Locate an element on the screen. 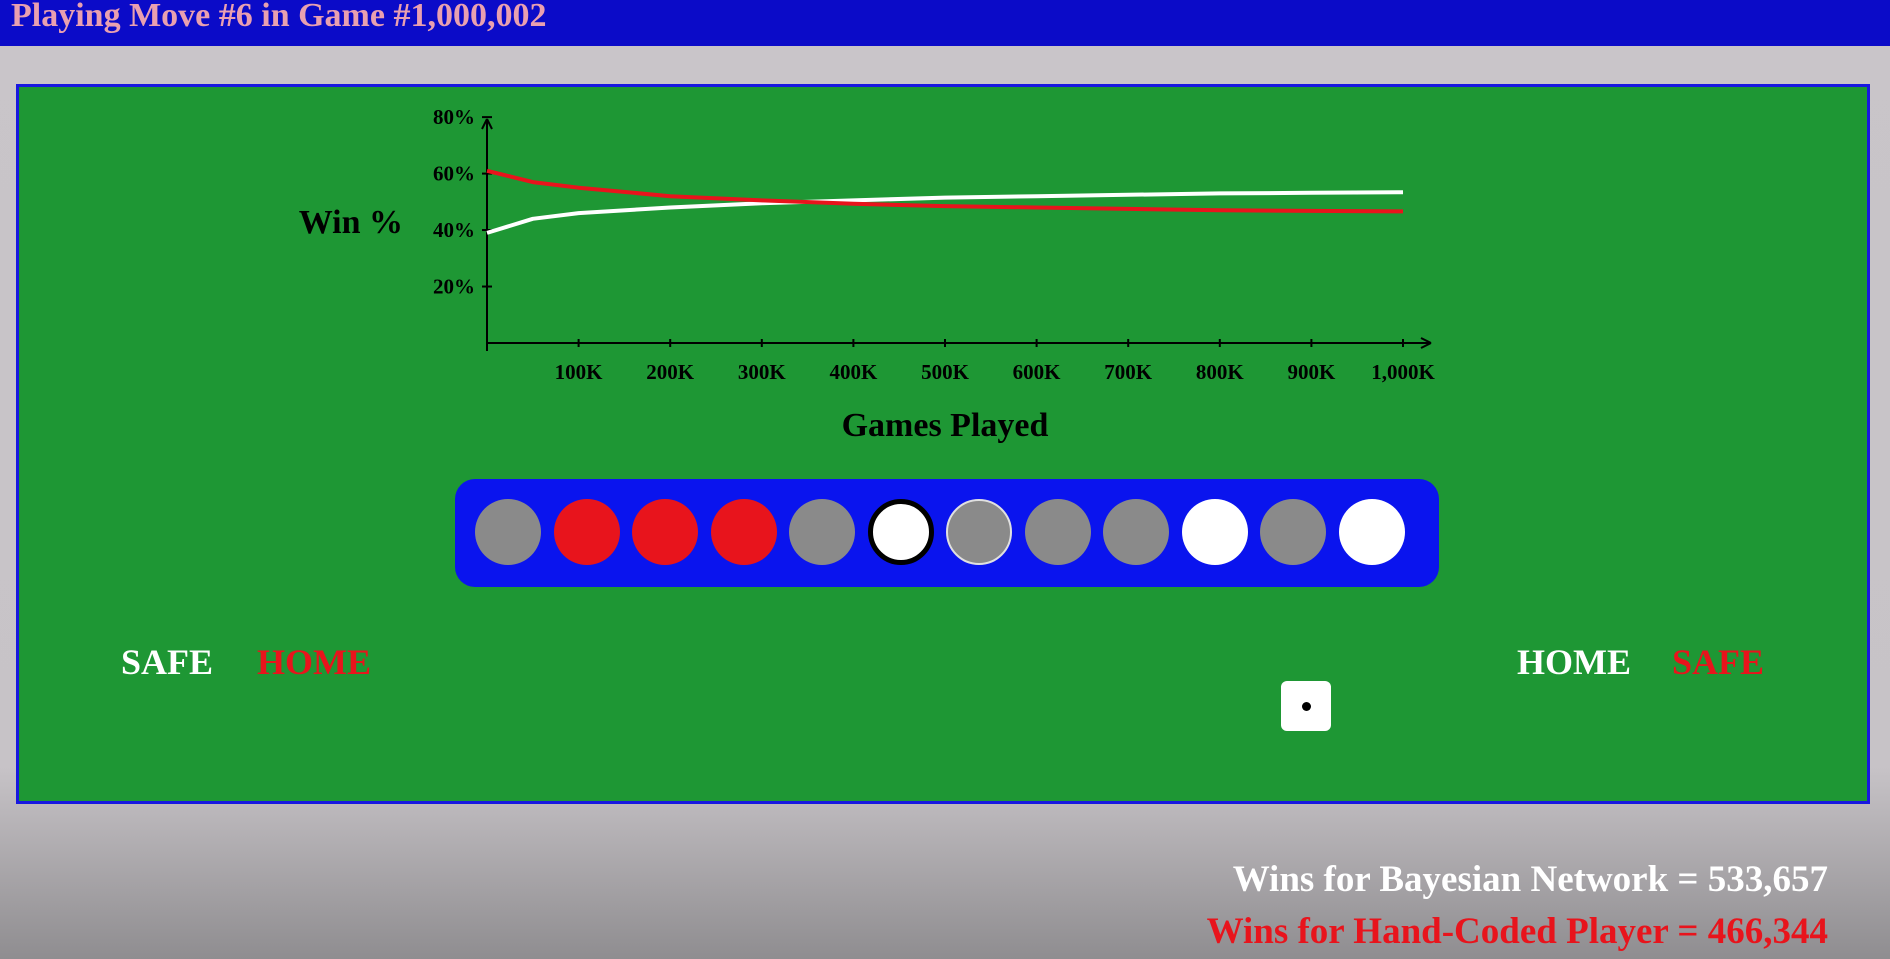 The image size is (1890, 959). x-axis-label: Games Played is located at coordinates (945, 425).